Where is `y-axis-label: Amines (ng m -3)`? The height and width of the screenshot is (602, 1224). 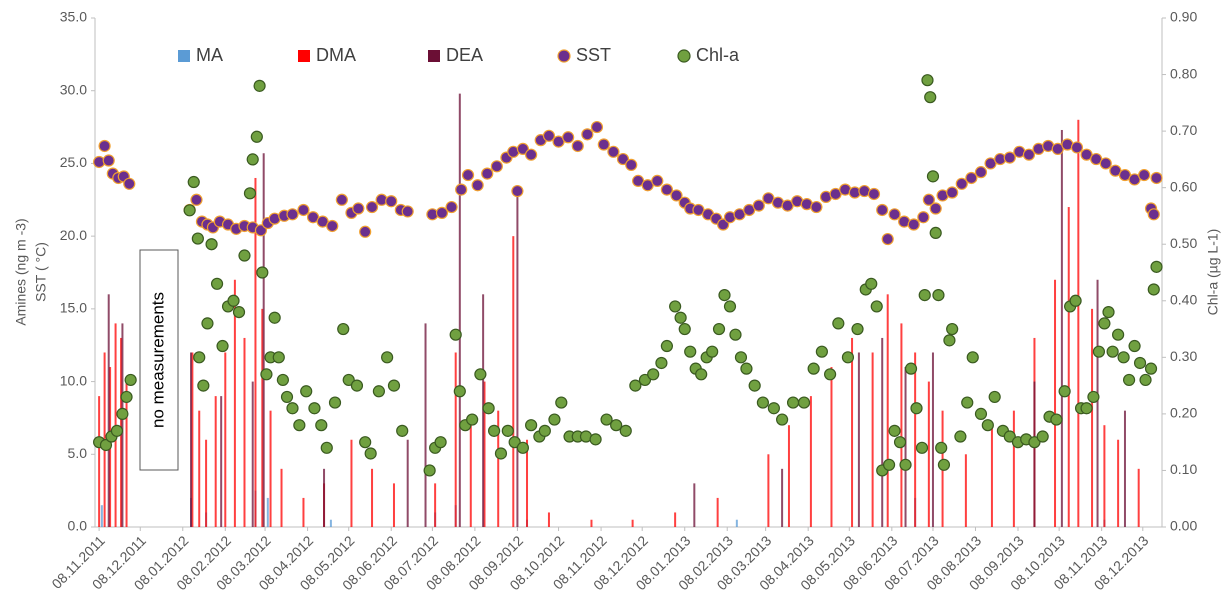
y-axis-label: Amines (ng m -3) is located at coordinates (21, 271).